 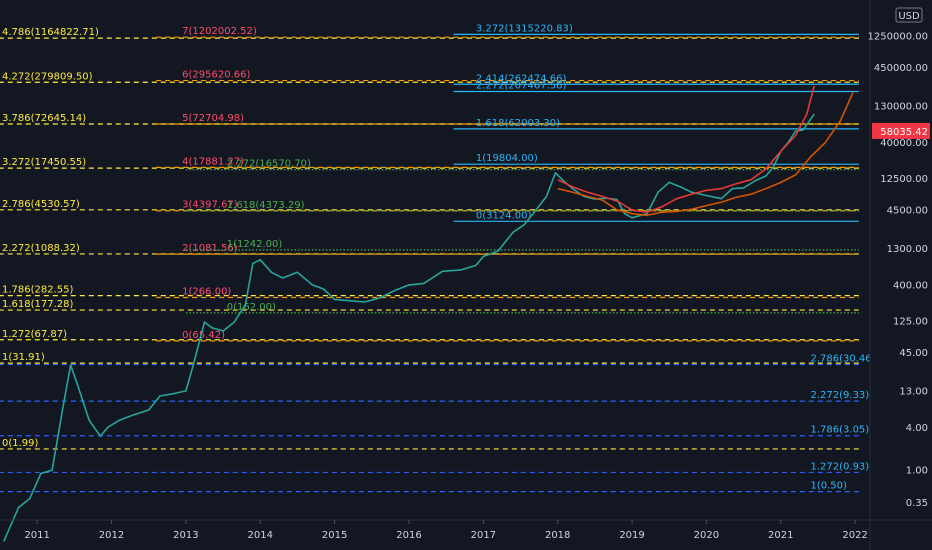 What do you see at coordinates (185, 535) in the screenshot?
I see `x-tick-label: 2013` at bounding box center [185, 535].